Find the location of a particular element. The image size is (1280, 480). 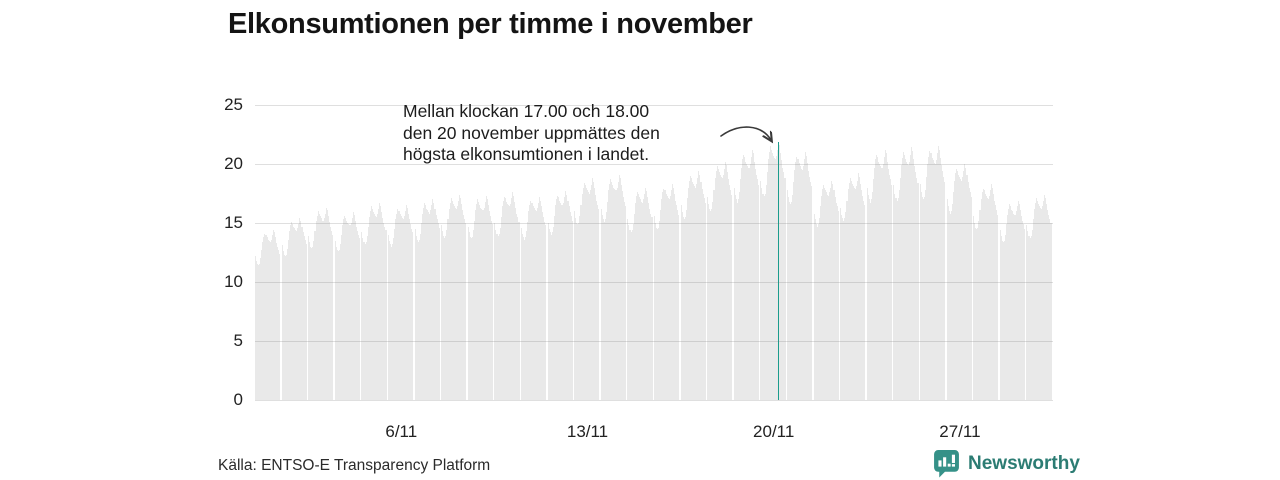

x-axis-label-13-11: 13/11 is located at coordinates (587, 431).